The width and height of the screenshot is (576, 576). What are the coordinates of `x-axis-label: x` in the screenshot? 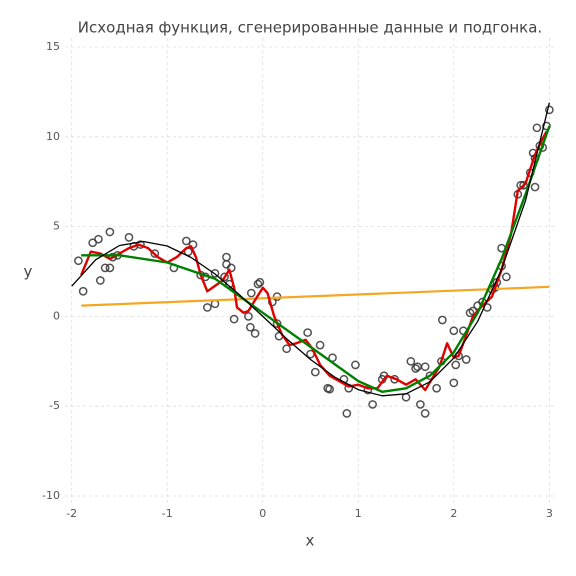 It's located at (310, 541).